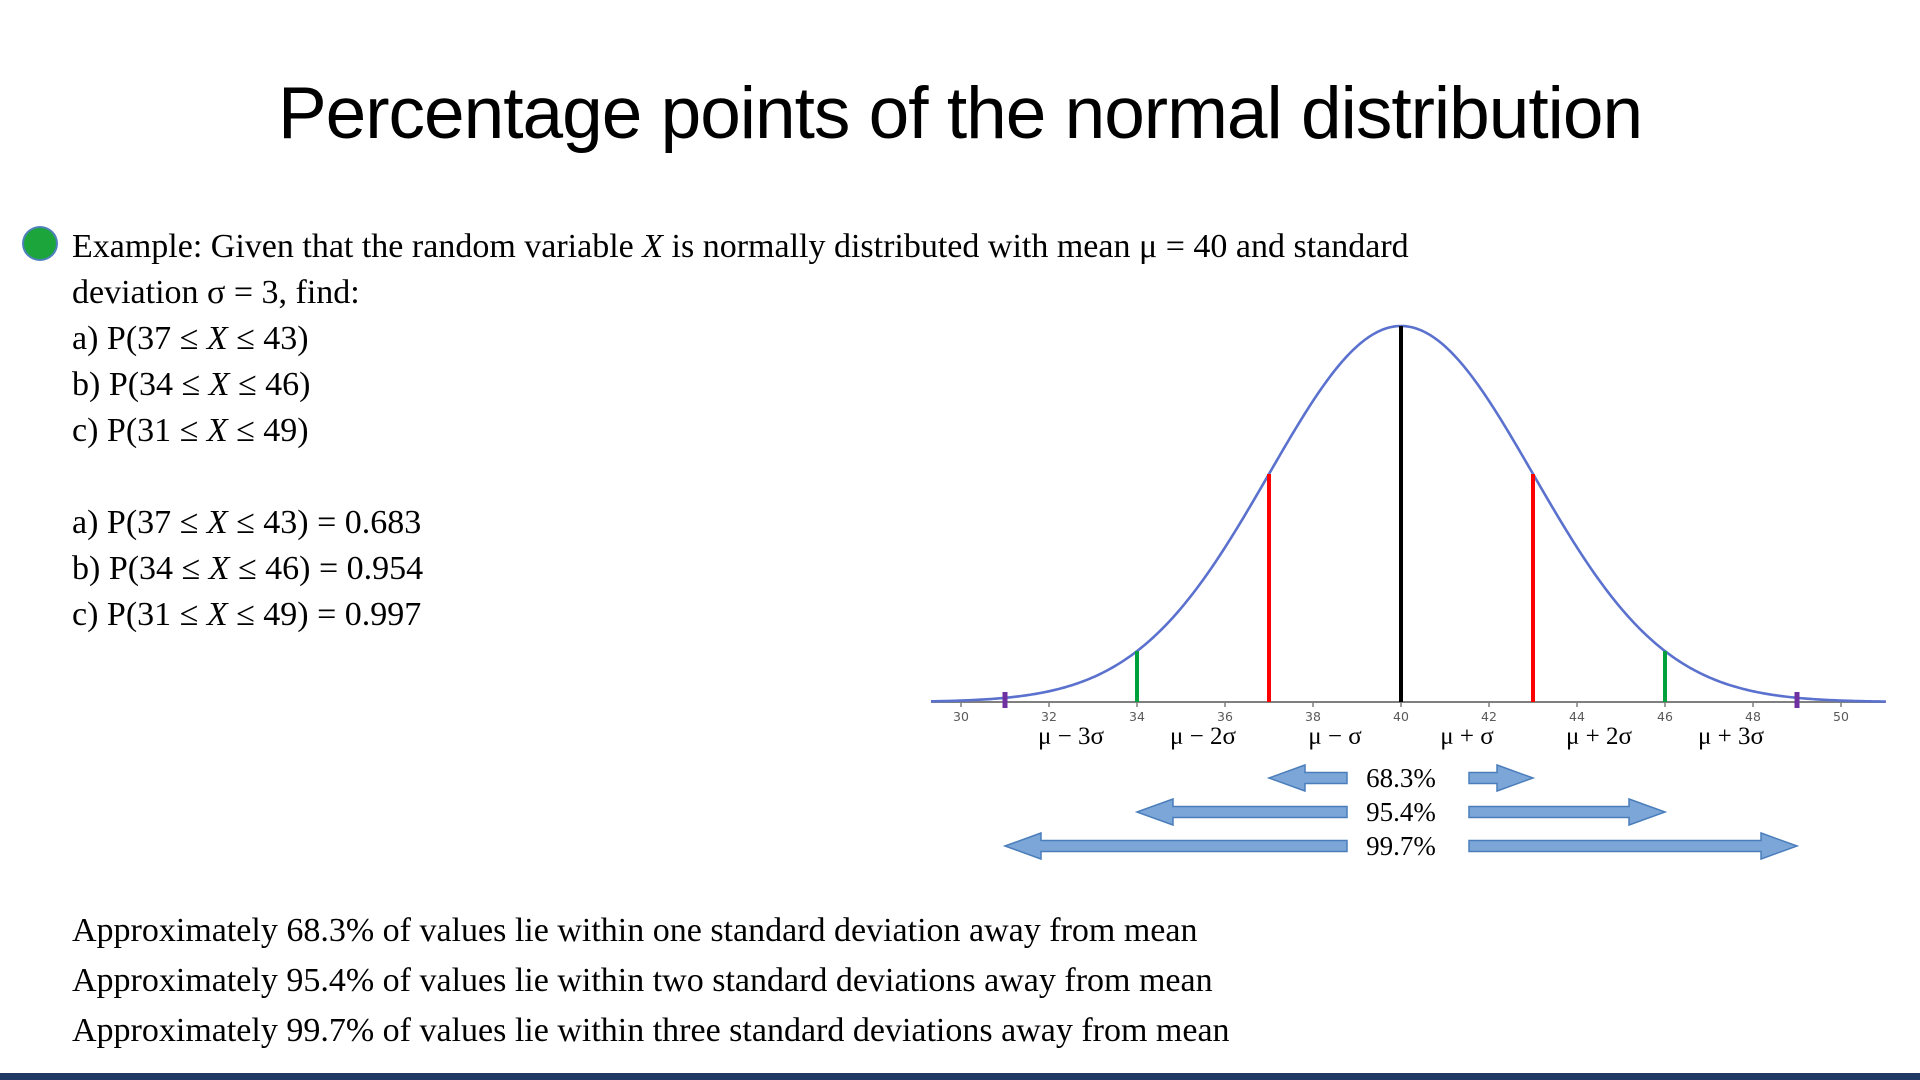 The width and height of the screenshot is (1920, 1080). What do you see at coordinates (1313, 716) in the screenshot?
I see `x-tick-label: 38` at bounding box center [1313, 716].